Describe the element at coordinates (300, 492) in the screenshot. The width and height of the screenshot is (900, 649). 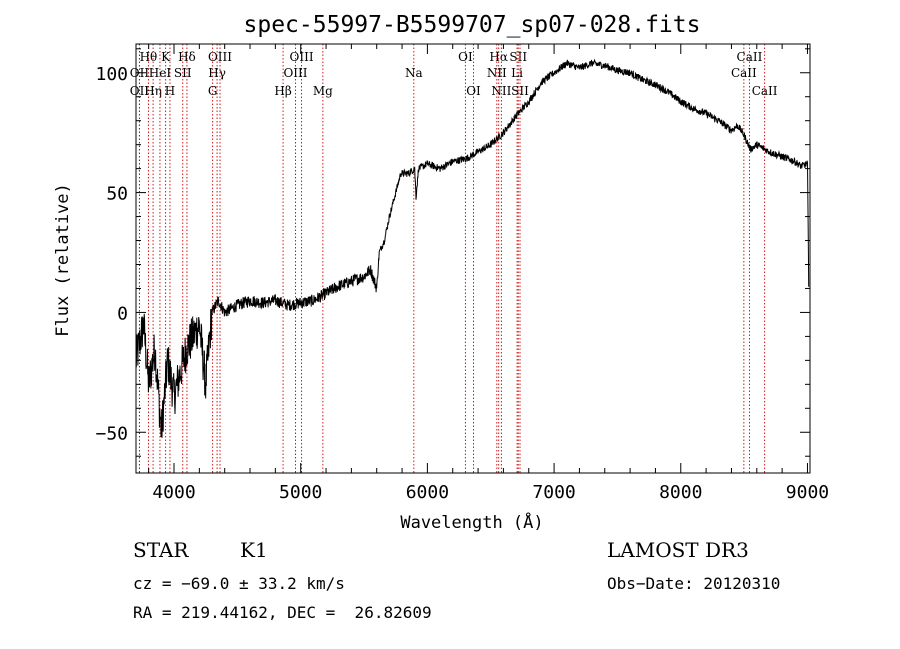
I see `x-tick-label-5000: 5000` at that location.